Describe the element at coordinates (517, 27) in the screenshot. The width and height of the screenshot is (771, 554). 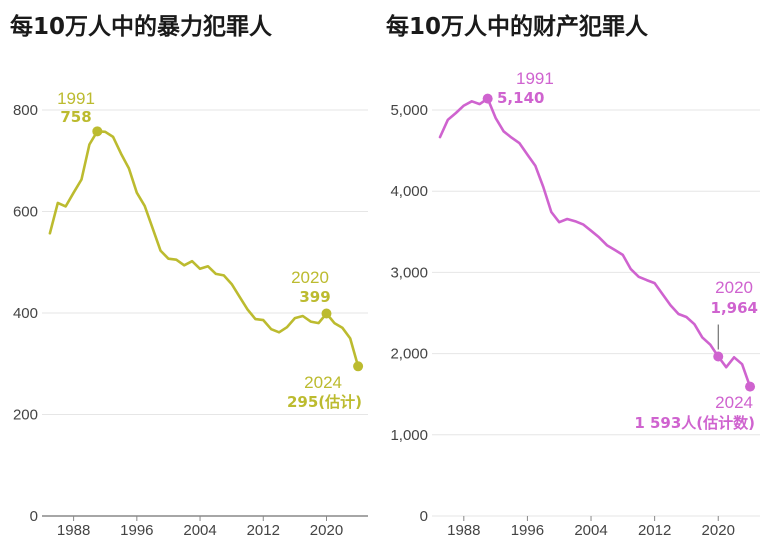
I see `property-crime-title: 每10万人中的财产犯罪人` at that location.